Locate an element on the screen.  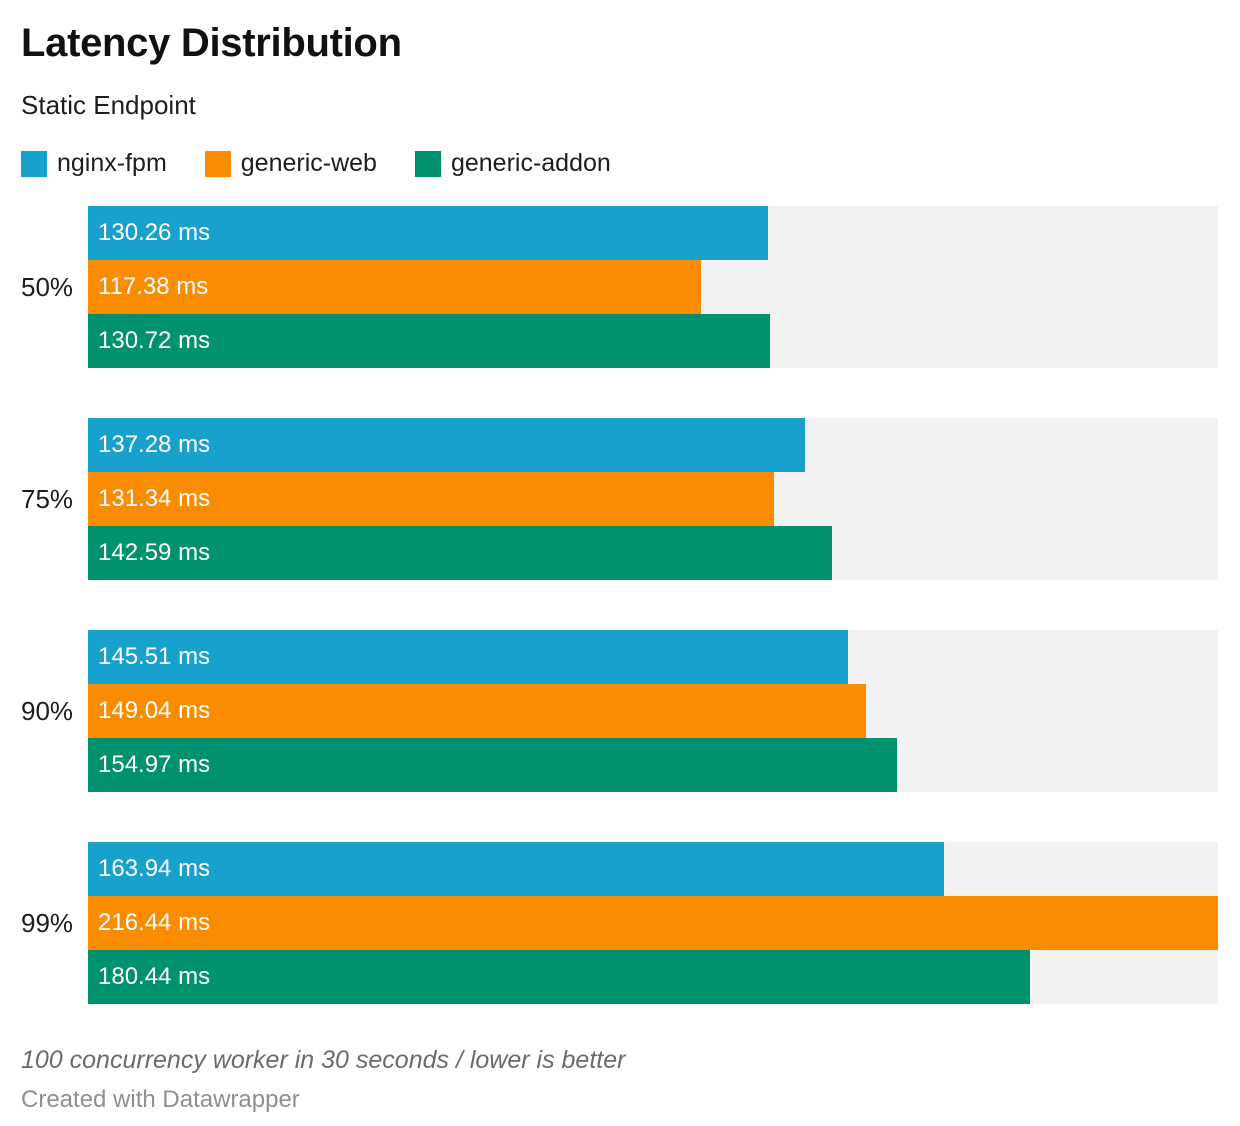
bar-value-label: 131.34 ms is located at coordinates (154, 498).